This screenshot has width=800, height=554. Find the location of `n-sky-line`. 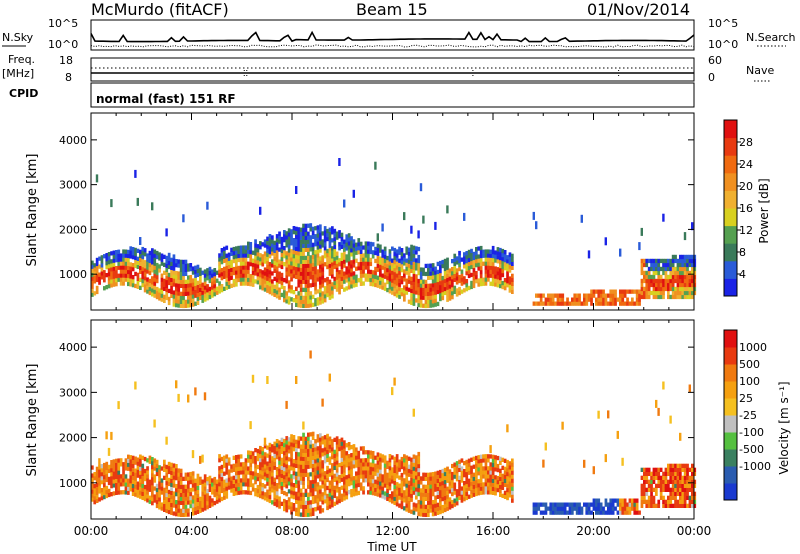

n-sky-line is located at coordinates (392, 36).